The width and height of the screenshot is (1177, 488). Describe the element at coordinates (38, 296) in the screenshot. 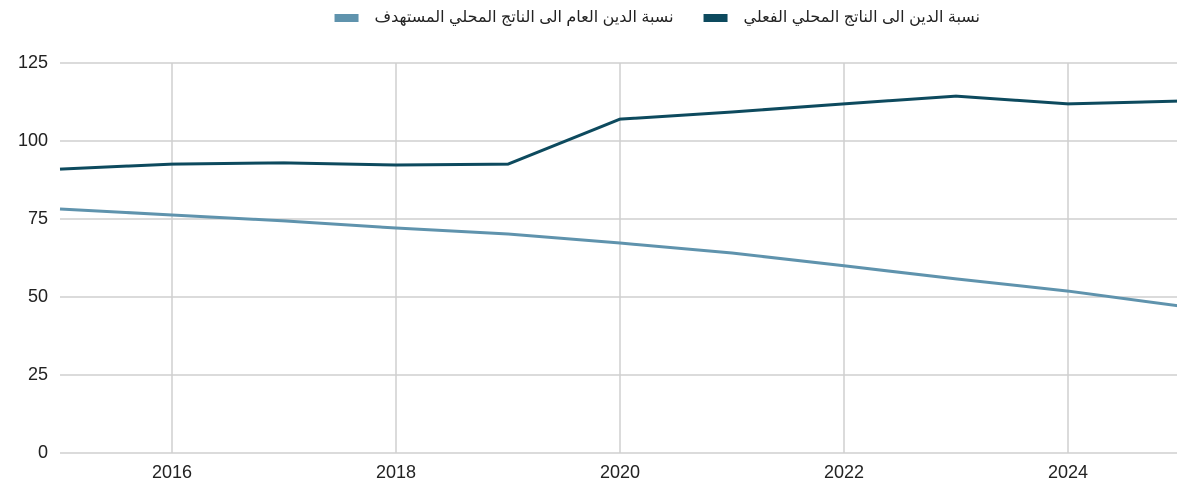

I see `y-tick-label: 50` at that location.